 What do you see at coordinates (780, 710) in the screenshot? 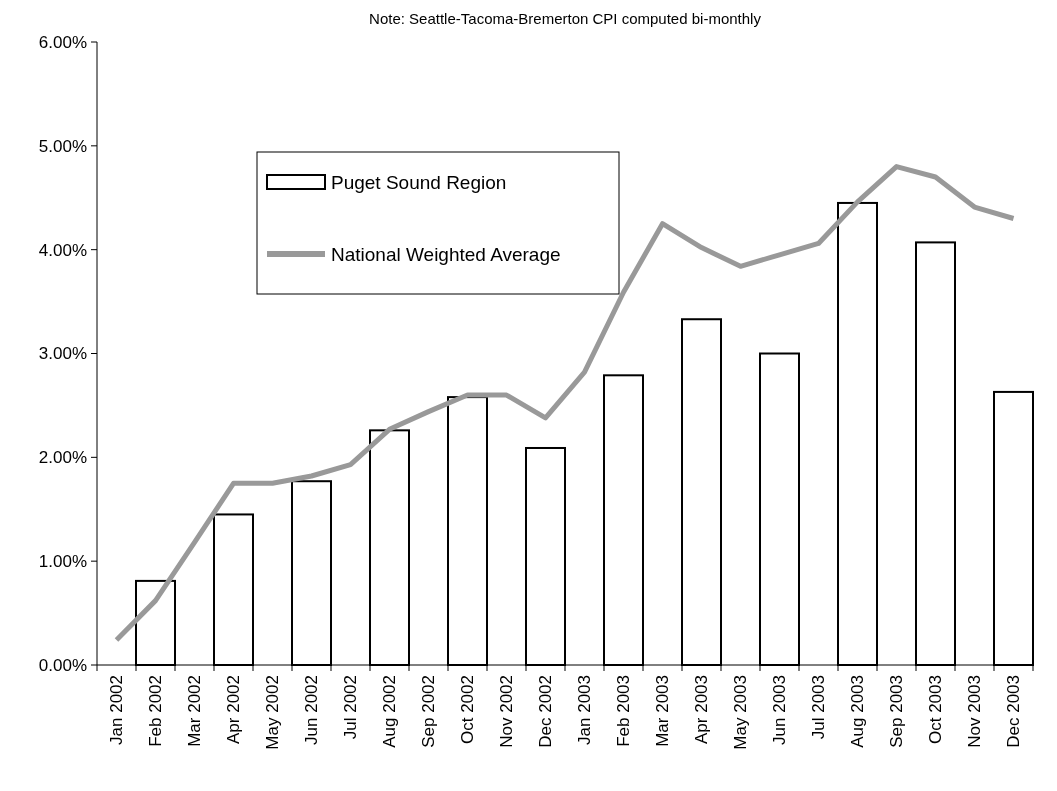
I see `x-tick-label: Jun 2003` at bounding box center [780, 710].